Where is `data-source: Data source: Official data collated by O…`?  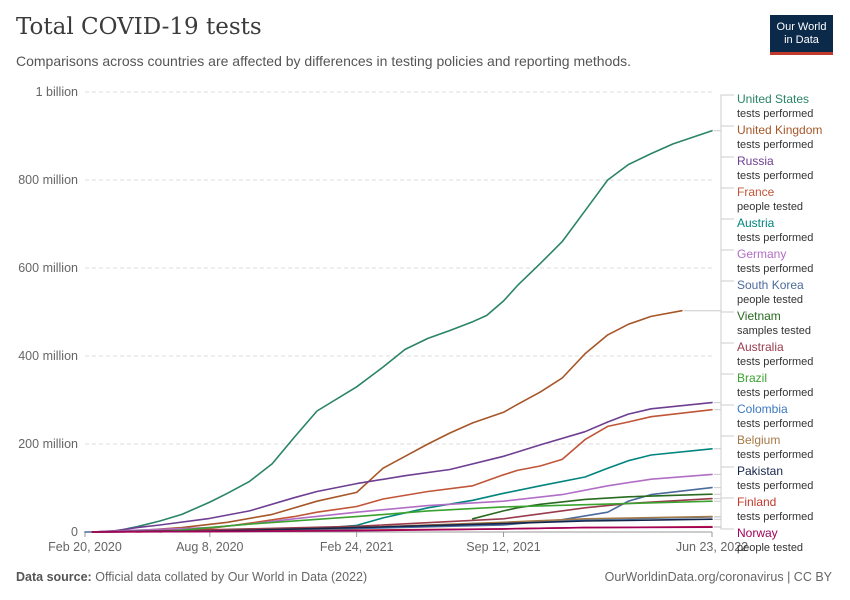 data-source: Data source: Official data collated by O… is located at coordinates (191, 577).